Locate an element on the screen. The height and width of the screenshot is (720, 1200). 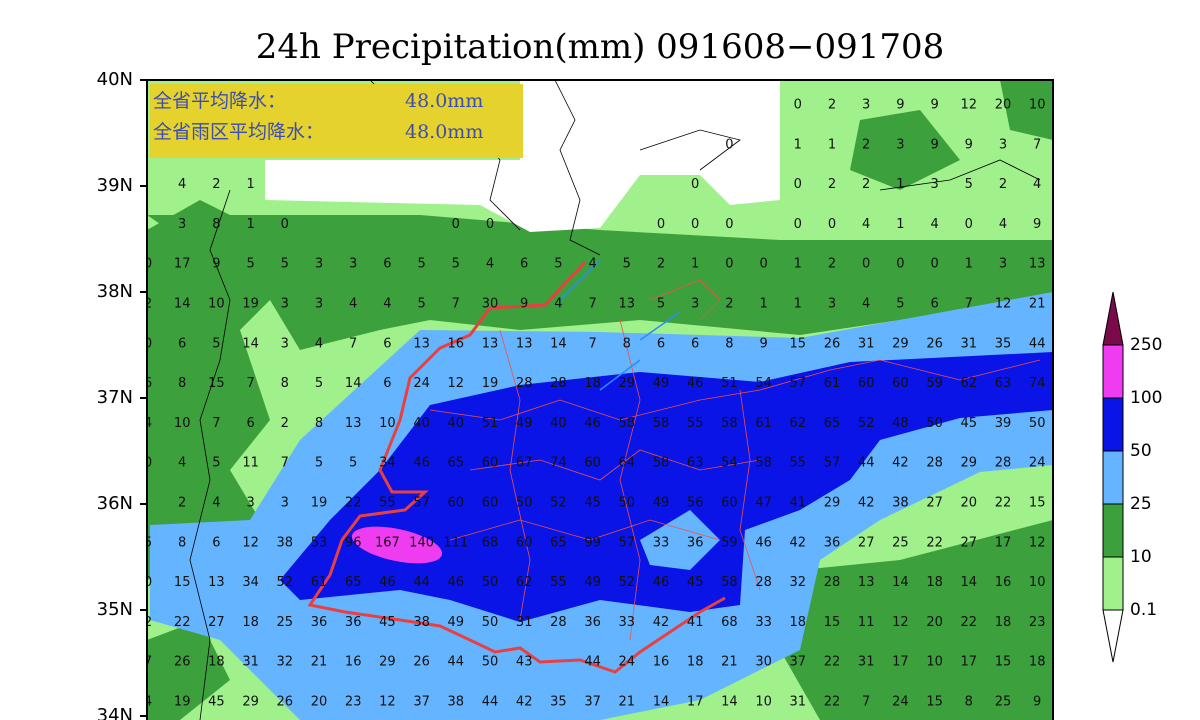
grid-value: 27 is located at coordinates (969, 542).